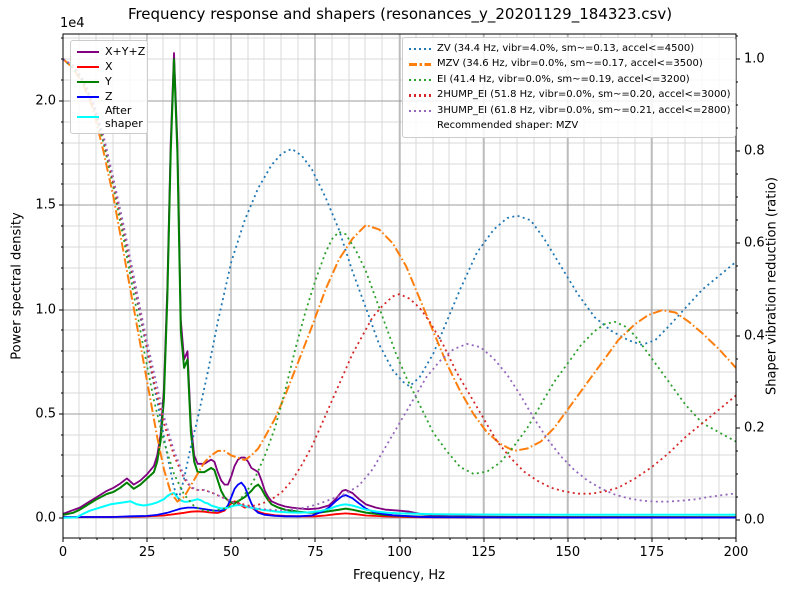  I want to click on legend-psd: X+Y+Z X Y Z After shaper, so click(109, 87).